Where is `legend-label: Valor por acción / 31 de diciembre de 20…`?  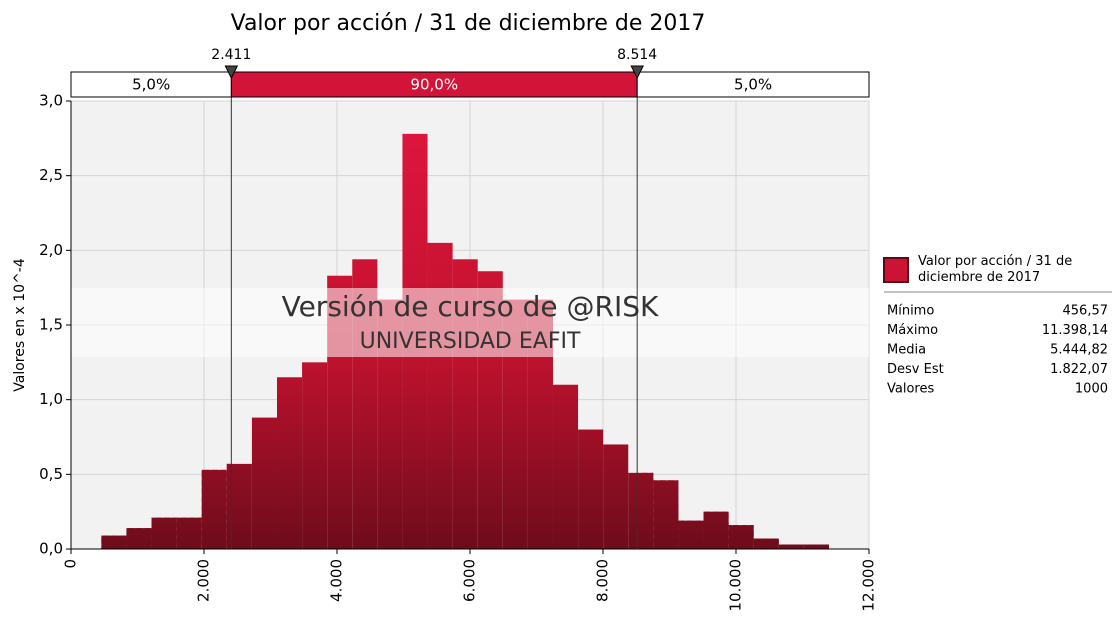 legend-label: Valor por acción / 31 de diciembre de 20… is located at coordinates (995, 269).